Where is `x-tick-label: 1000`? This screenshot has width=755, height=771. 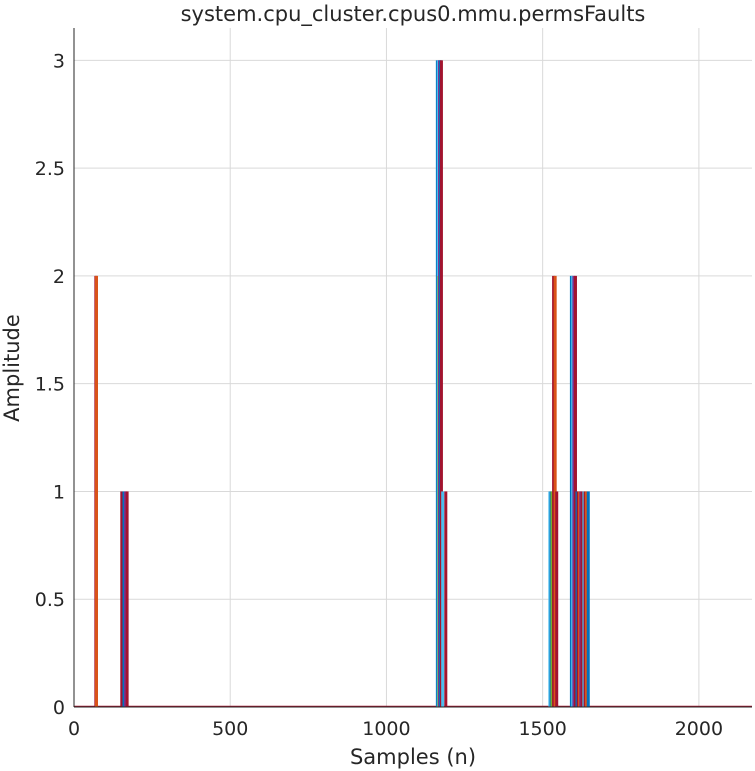 x-tick-label: 1000 is located at coordinates (386, 729).